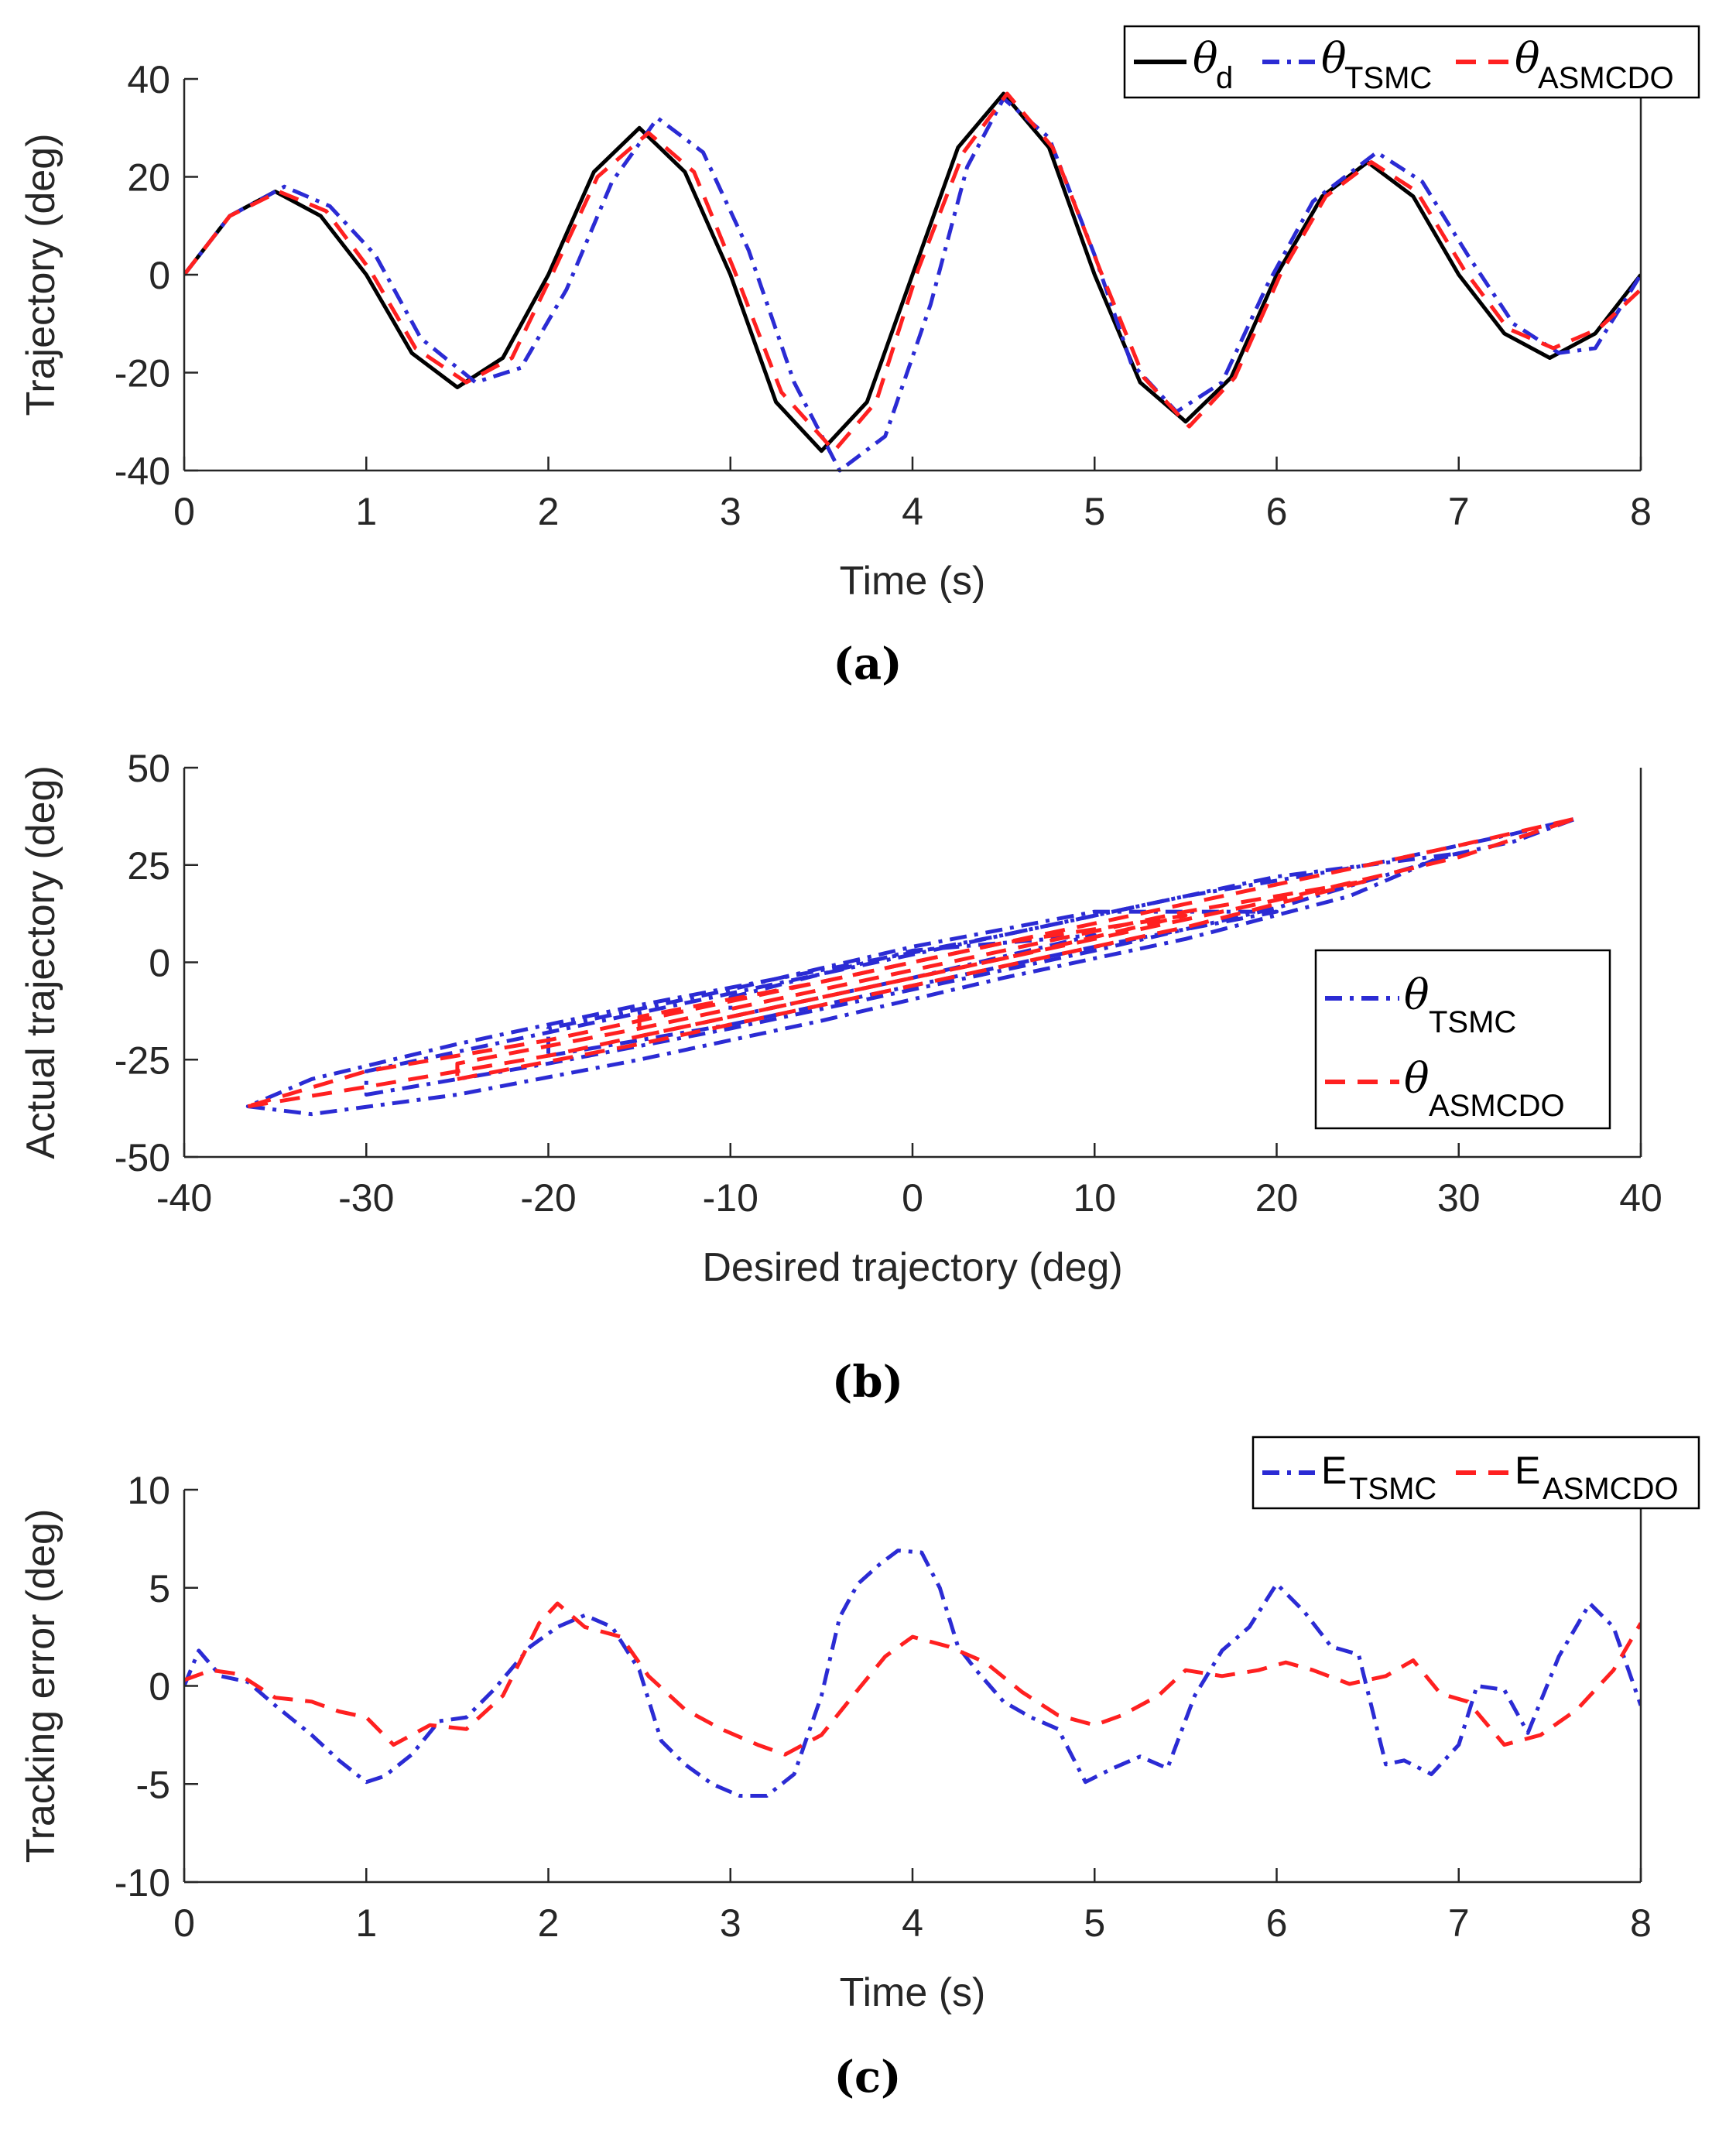  What do you see at coordinates (868, 2077) in the screenshot?
I see `panel-caption: (c)` at bounding box center [868, 2077].